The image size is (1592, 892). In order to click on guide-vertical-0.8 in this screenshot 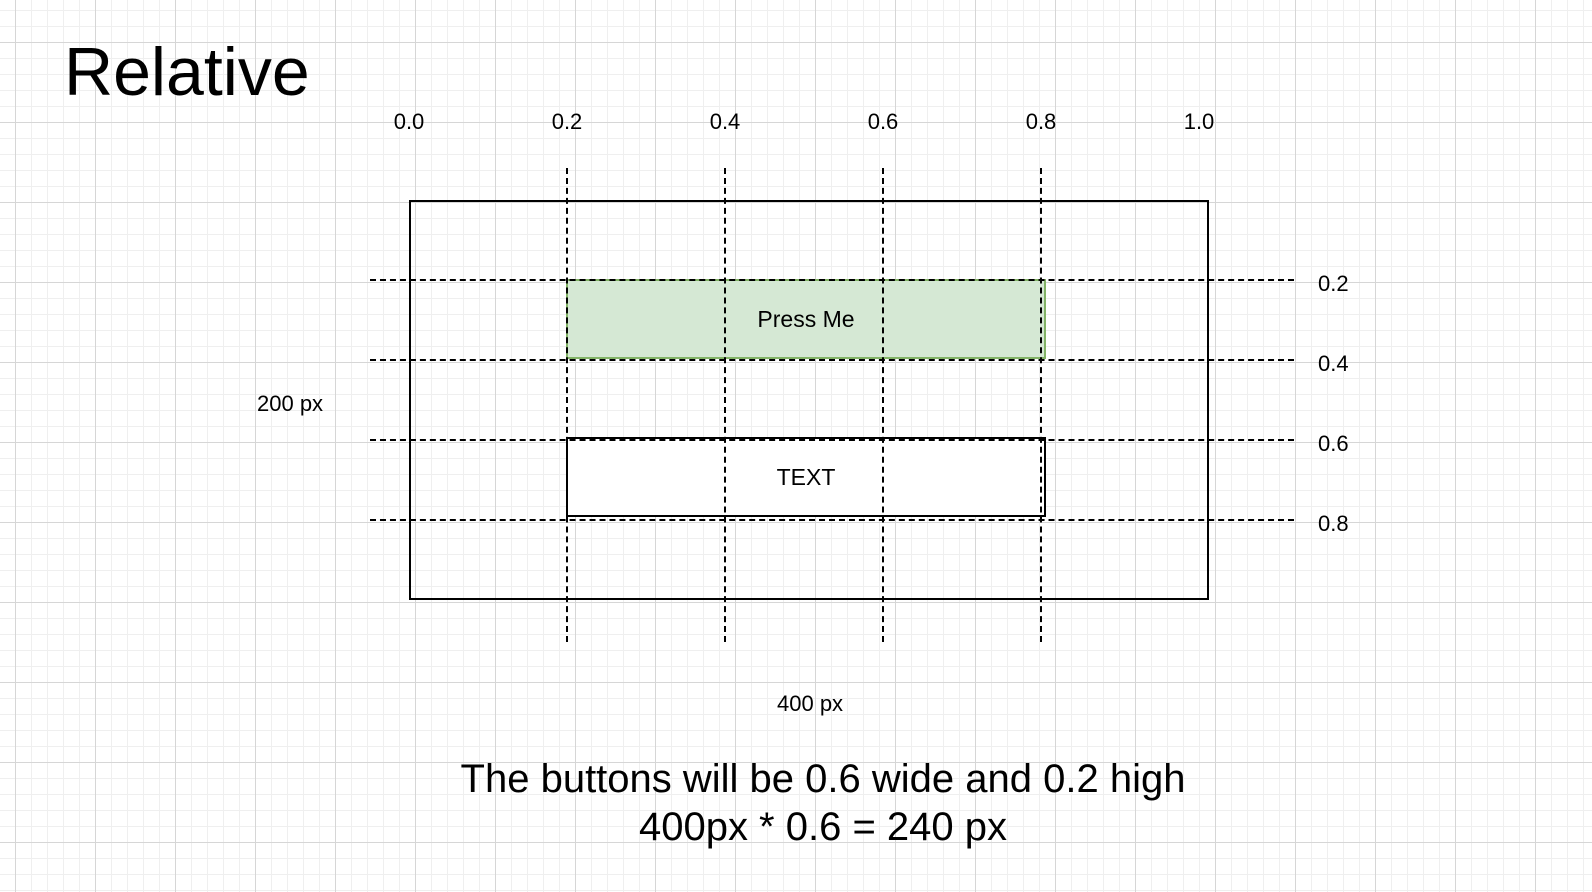, I will do `click(1041, 405)`.